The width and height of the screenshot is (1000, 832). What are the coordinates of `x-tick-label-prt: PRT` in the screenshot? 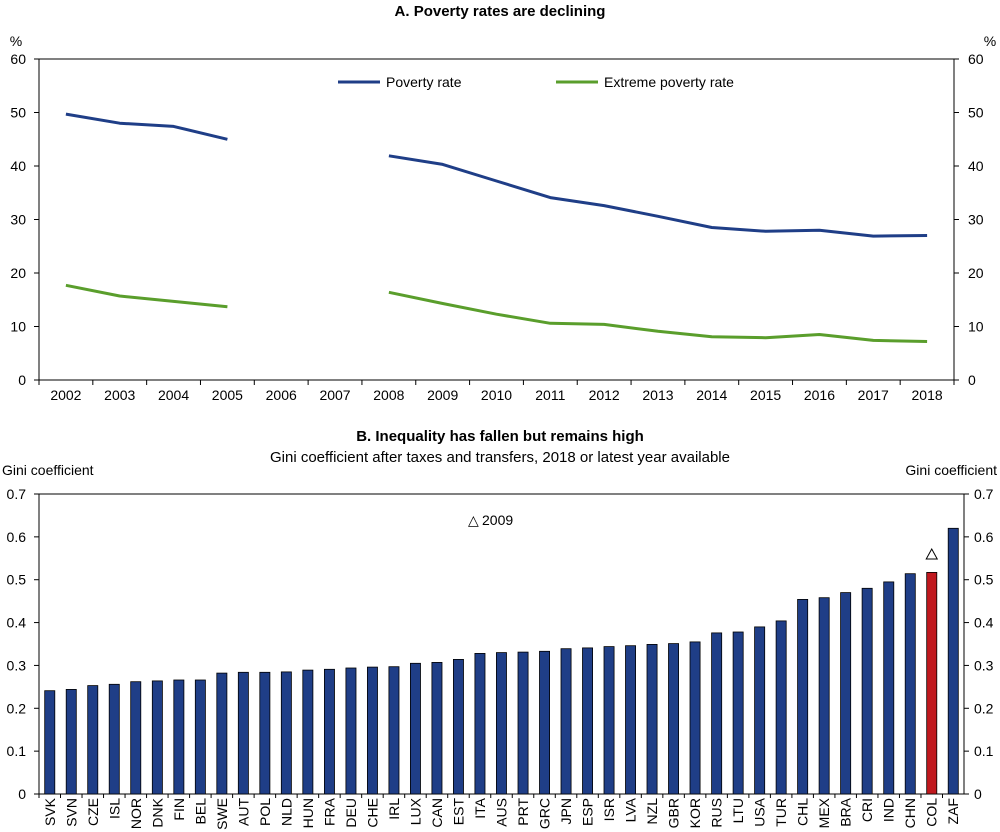 It's located at (523, 812).